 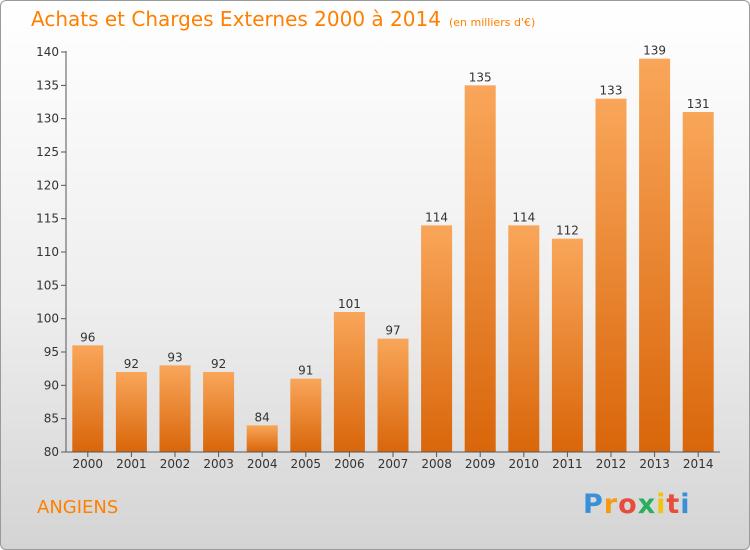 What do you see at coordinates (524, 464) in the screenshot?
I see `x-tick-label: 2010` at bounding box center [524, 464].